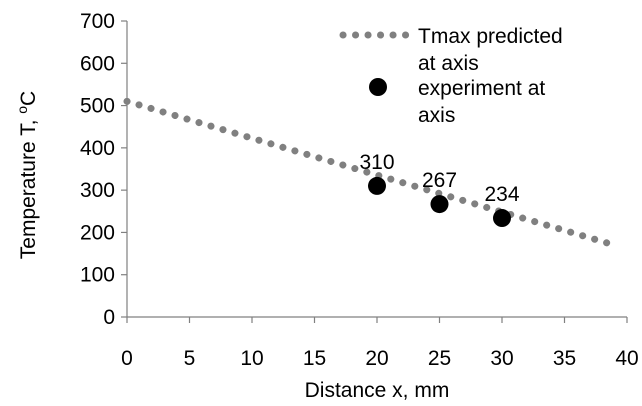  What do you see at coordinates (626, 358) in the screenshot?
I see `x-tick-label: 40` at bounding box center [626, 358].